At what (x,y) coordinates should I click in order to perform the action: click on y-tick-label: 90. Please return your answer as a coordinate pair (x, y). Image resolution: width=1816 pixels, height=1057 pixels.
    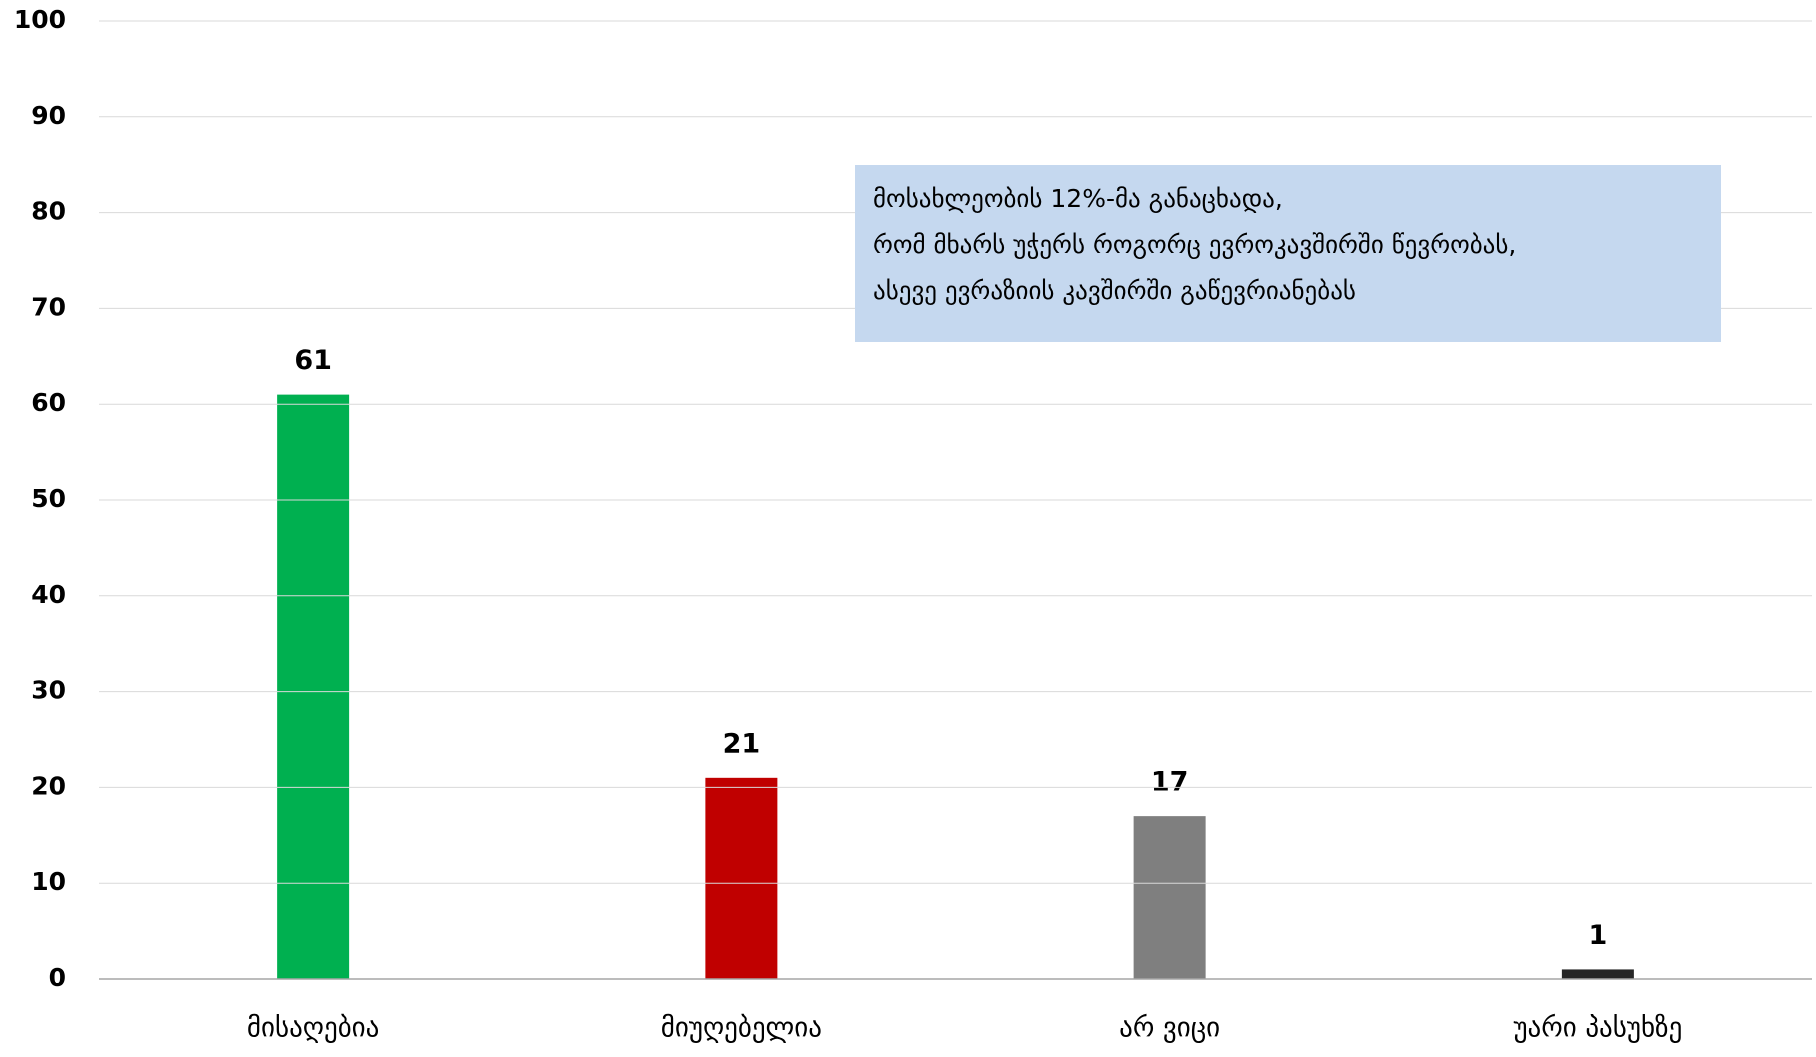
    Looking at the image, I should click on (48, 115).